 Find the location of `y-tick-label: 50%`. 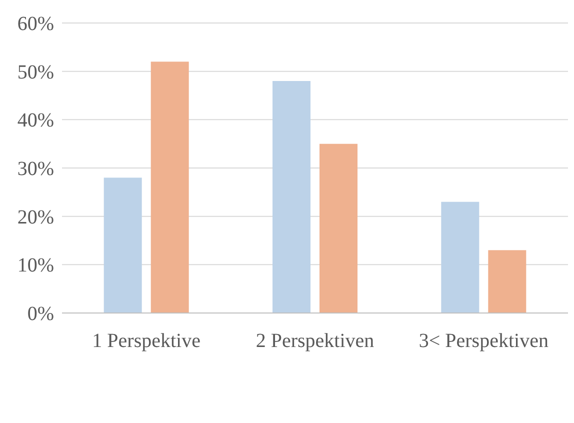

y-tick-label: 50% is located at coordinates (35, 72).